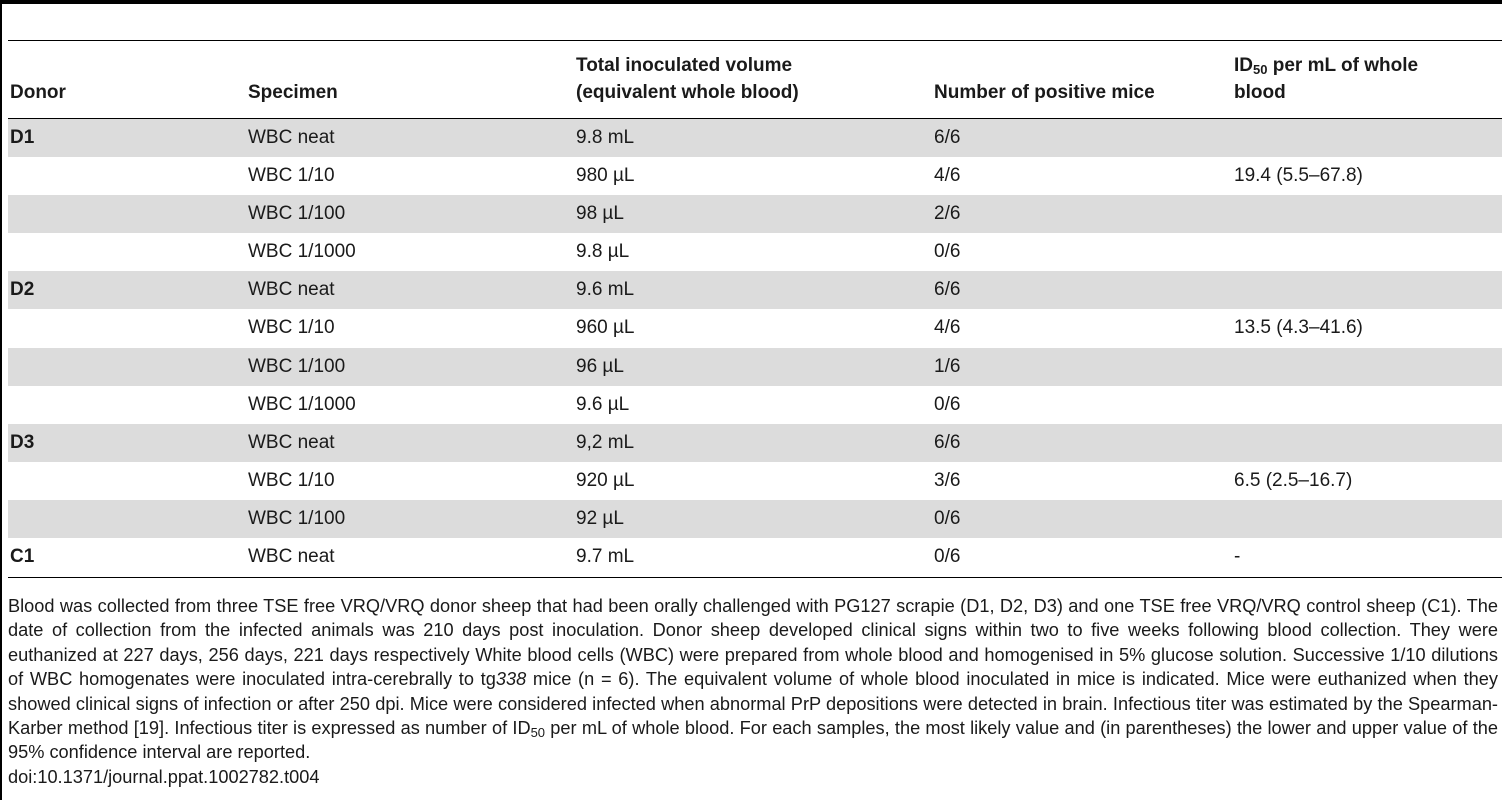 This screenshot has width=1502, height=800. I want to click on table-bottom-rule, so click(755, 577).